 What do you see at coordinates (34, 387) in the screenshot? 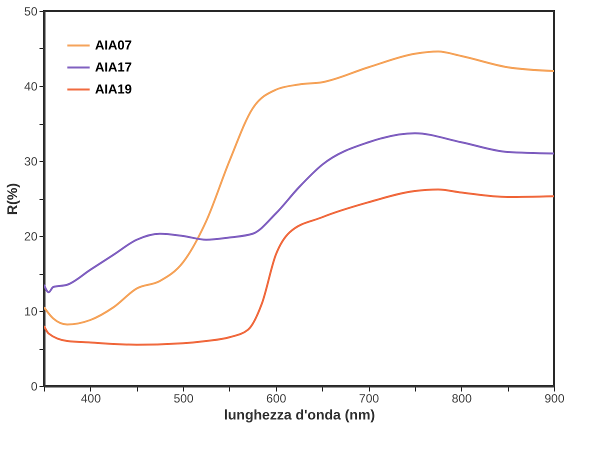
I see `y-tick-label: 0` at bounding box center [34, 387].